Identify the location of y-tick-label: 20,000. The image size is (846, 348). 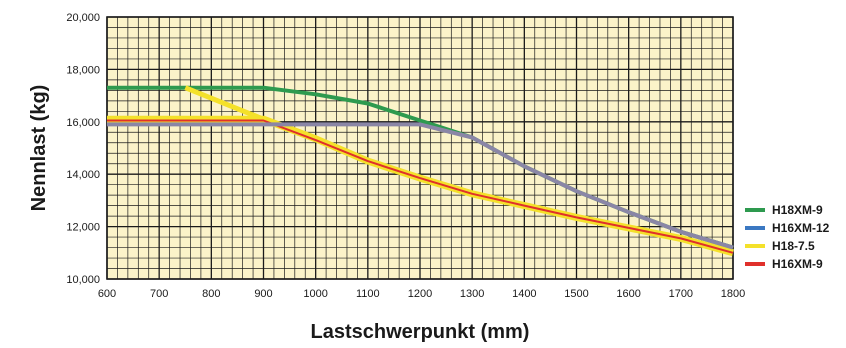
(83, 18).